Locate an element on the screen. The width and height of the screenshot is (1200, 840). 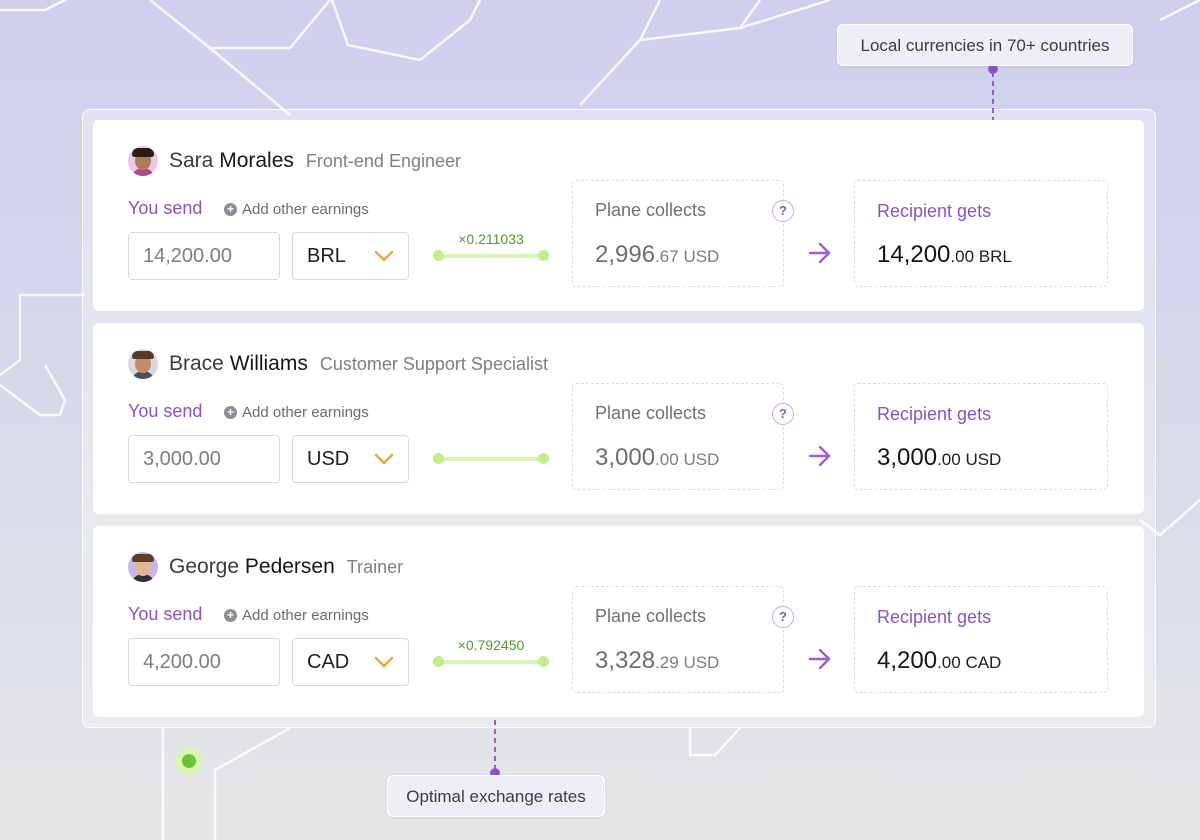
currency-select: BRL is located at coordinates (350, 256).